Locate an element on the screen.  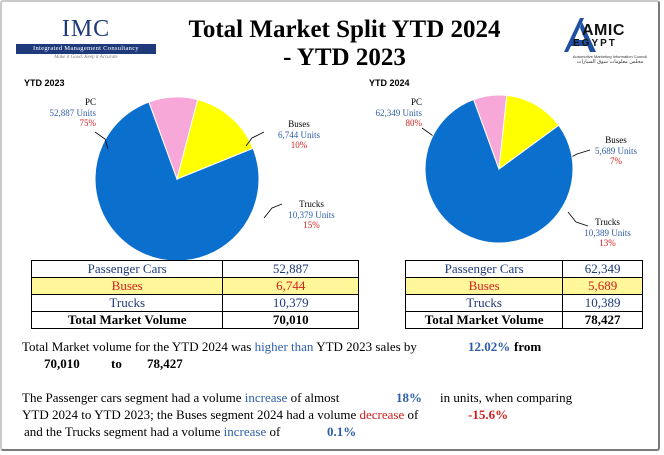
summary-pc-pct: 18% is located at coordinates (409, 397).